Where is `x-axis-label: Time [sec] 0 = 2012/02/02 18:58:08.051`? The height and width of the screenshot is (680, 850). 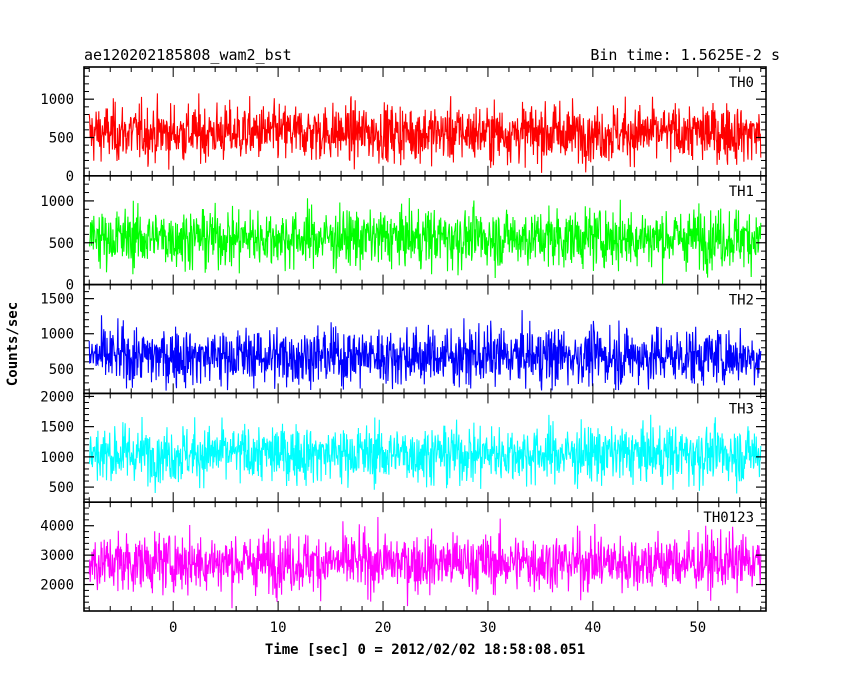 x-axis-label: Time [sec] 0 = 2012/02/02 18:58:08.051 is located at coordinates (425, 650).